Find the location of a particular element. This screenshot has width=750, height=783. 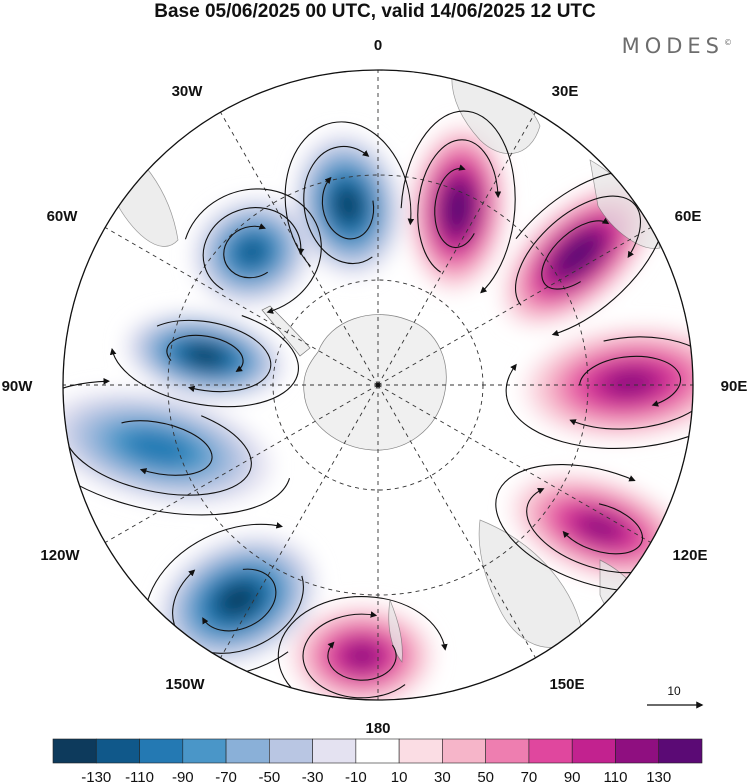

lon-label-30w: 30W is located at coordinates (188, 91).